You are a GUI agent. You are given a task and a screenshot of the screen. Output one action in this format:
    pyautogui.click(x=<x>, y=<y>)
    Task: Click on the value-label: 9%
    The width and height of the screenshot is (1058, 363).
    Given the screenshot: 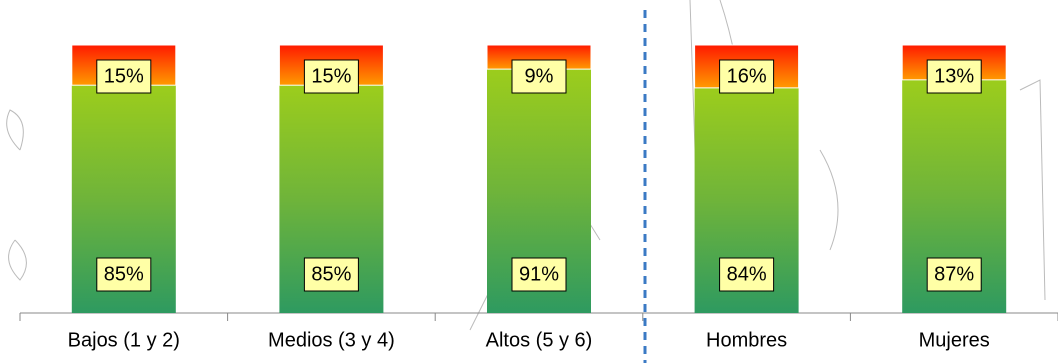 What is the action you would take?
    pyautogui.click(x=539, y=76)
    